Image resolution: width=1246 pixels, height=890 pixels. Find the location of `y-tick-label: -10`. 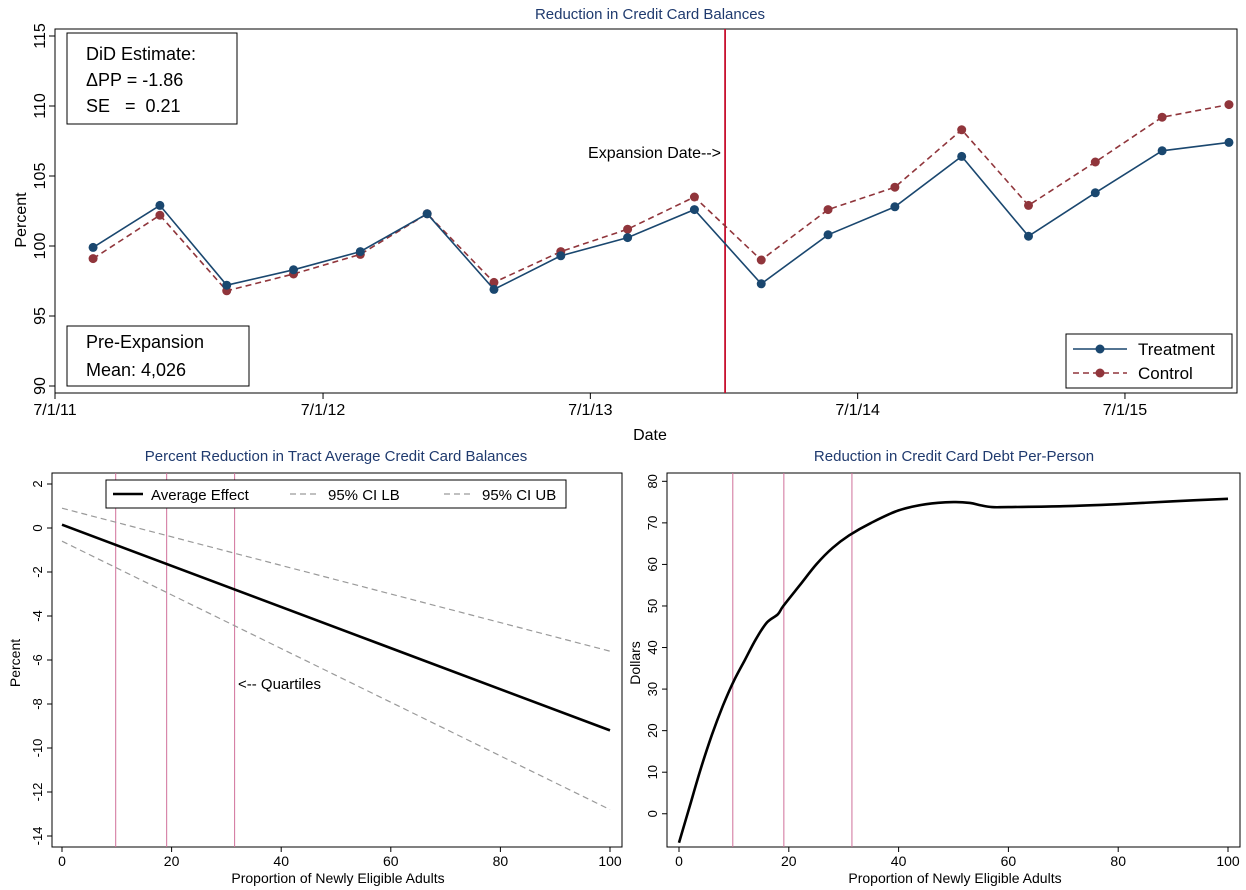

y-tick-label: -10 is located at coordinates (37, 748).